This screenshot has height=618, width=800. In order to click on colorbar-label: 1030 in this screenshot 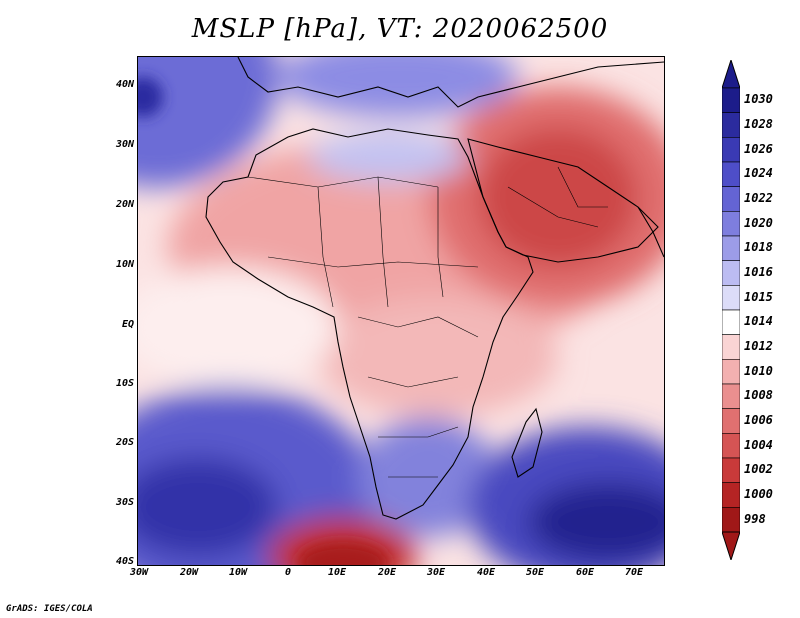, I will do `click(758, 99)`.